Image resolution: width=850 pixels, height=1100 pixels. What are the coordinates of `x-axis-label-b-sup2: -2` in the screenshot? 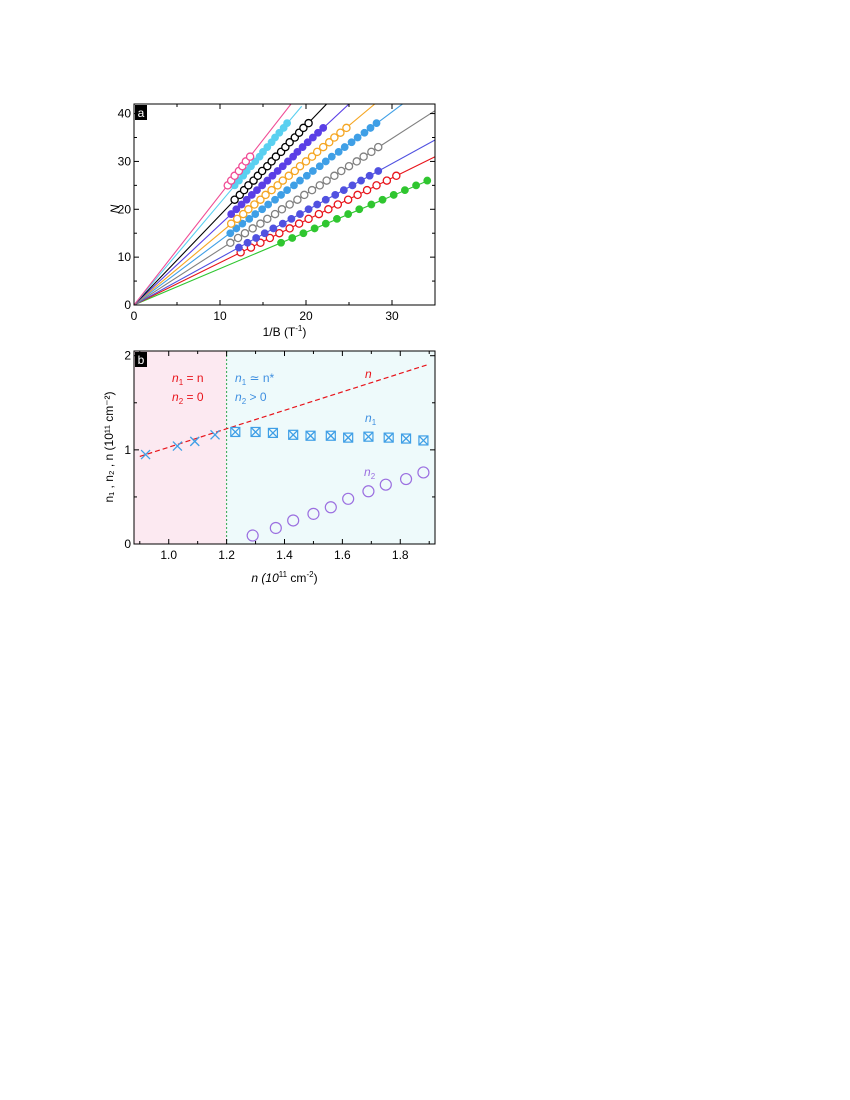 It's located at (310, 574).